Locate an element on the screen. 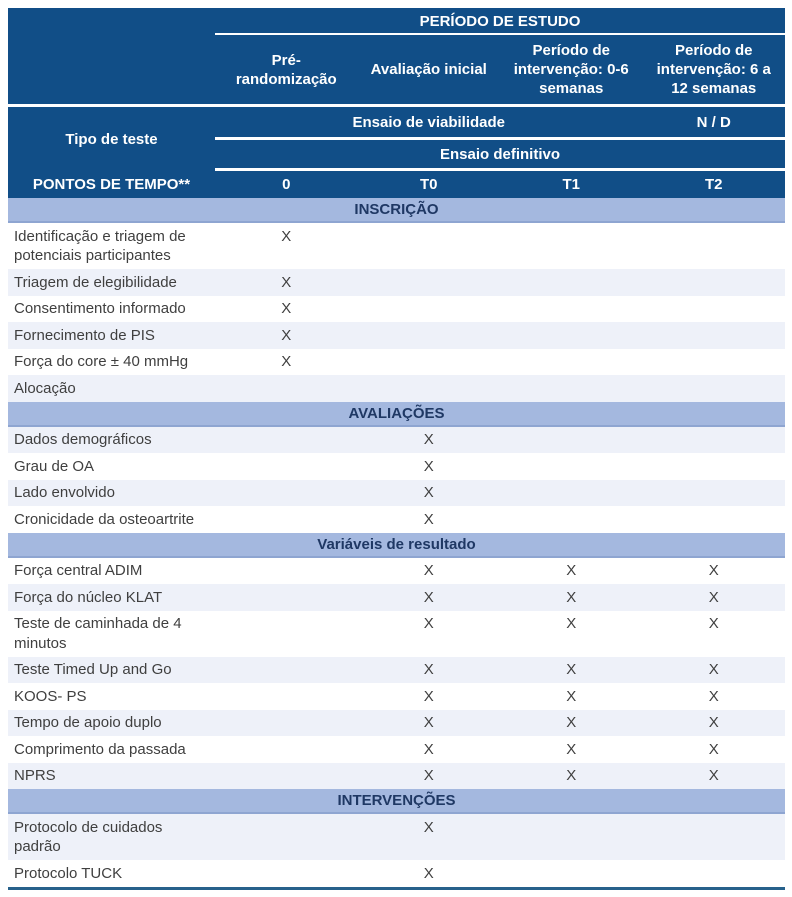 This screenshot has width=792, height=897. table-row: Grau de OA X is located at coordinates (396, 466).